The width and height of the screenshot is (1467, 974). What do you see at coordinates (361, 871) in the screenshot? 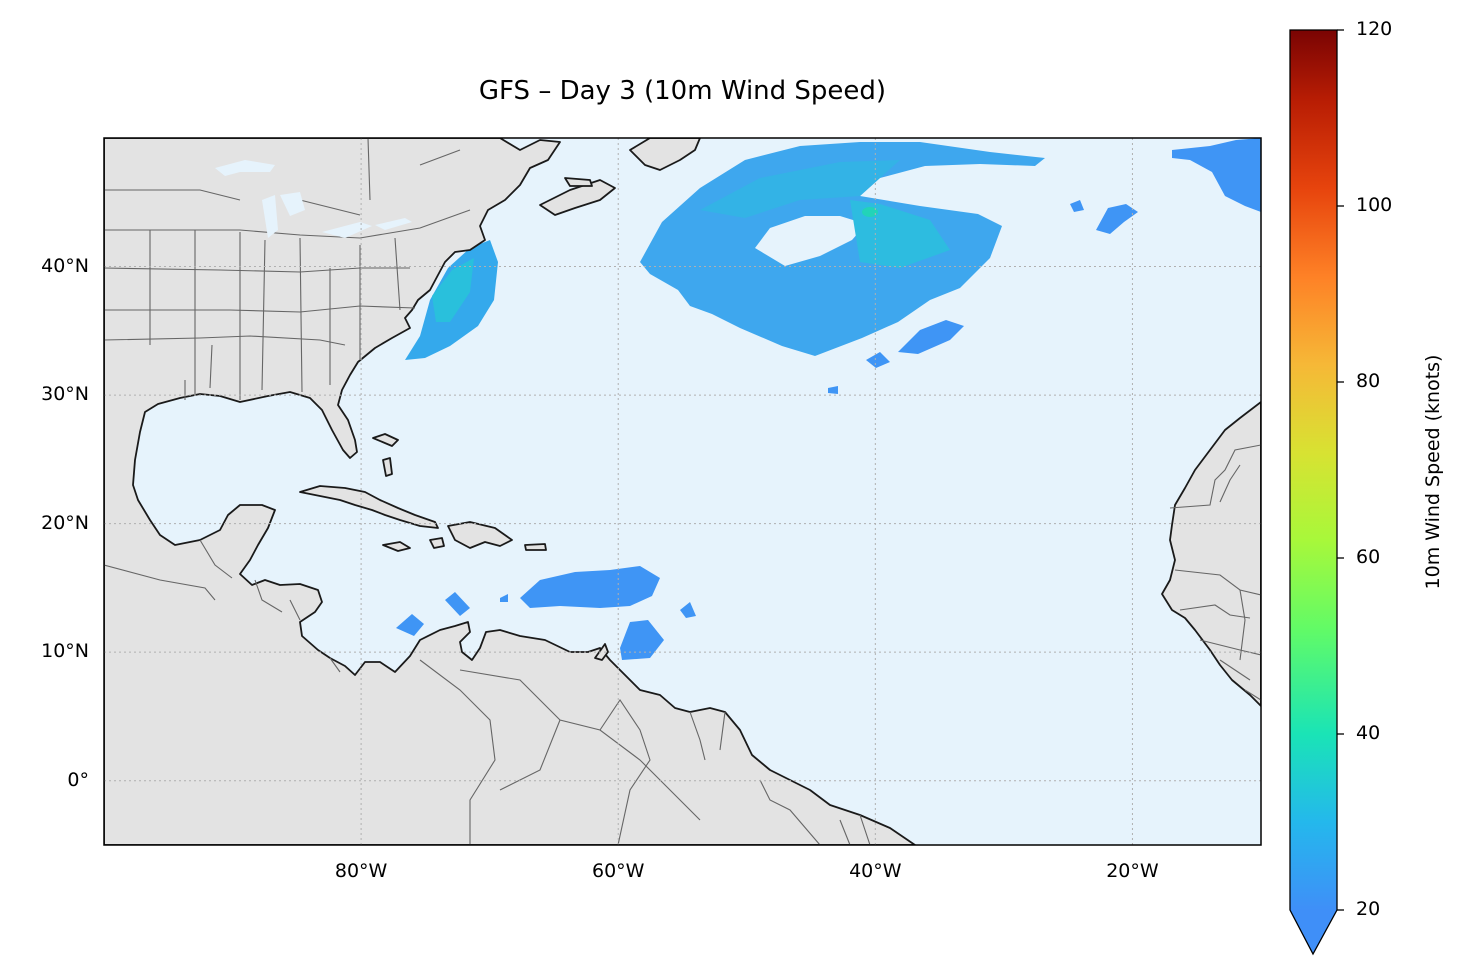
I see `lon-tick-label: 80°W` at bounding box center [361, 871].